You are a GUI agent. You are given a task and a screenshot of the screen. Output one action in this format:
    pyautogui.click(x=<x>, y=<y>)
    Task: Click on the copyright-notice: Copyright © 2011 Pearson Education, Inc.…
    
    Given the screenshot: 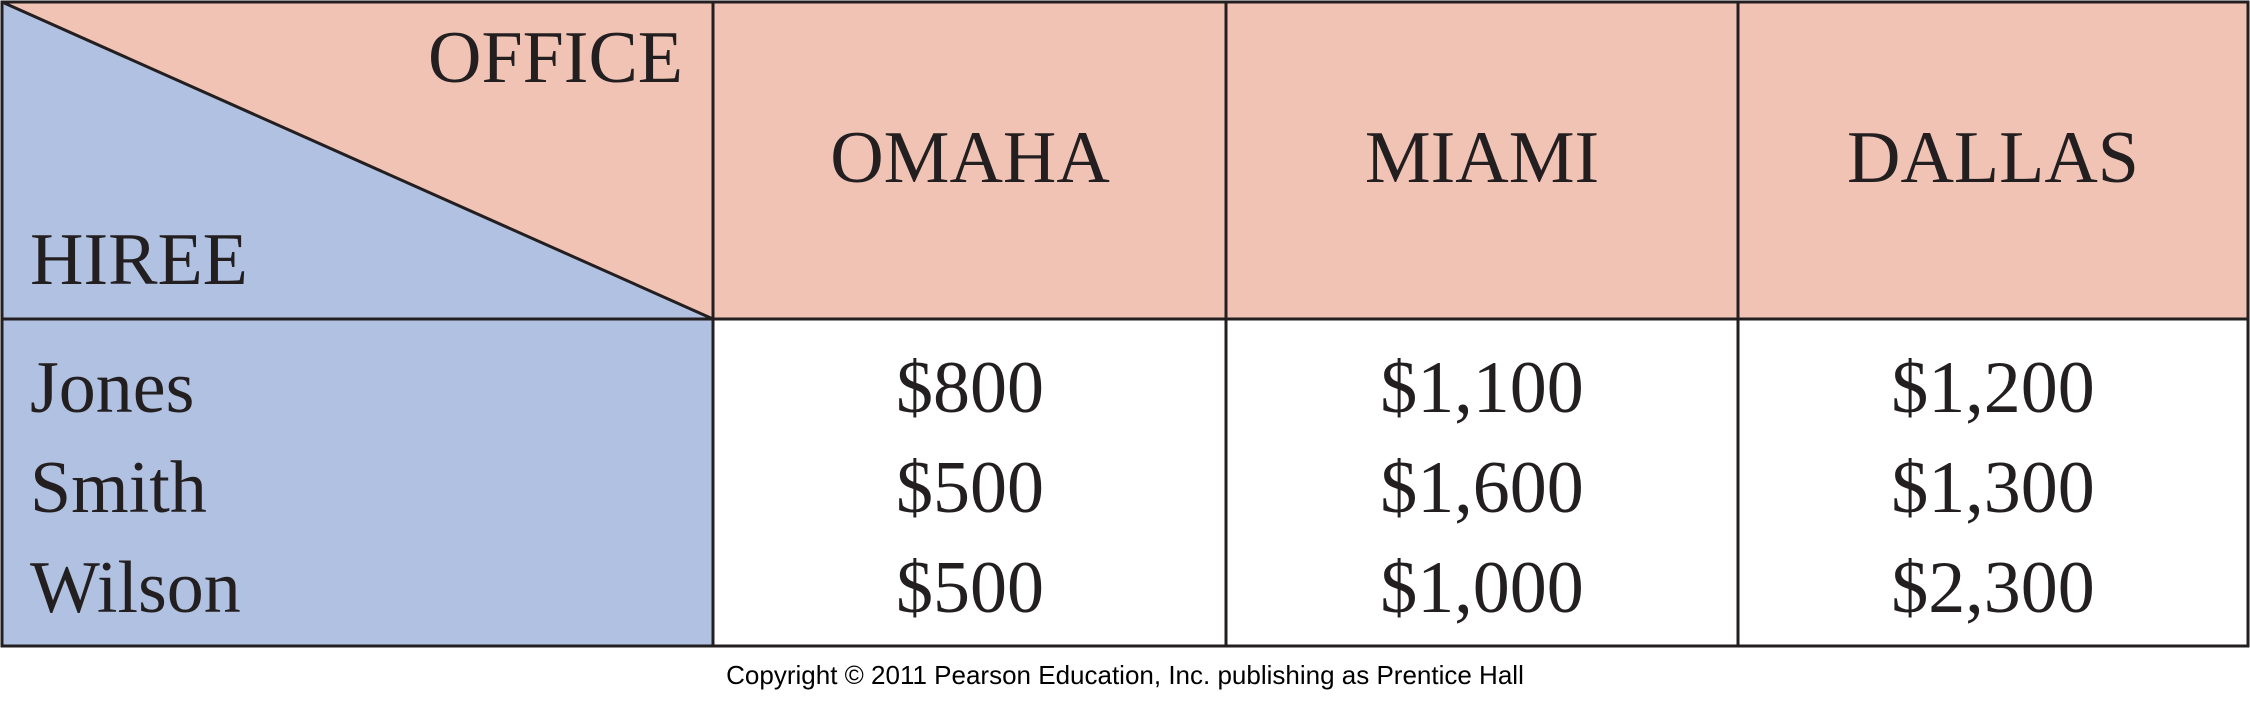 What is the action you would take?
    pyautogui.click(x=1125, y=675)
    